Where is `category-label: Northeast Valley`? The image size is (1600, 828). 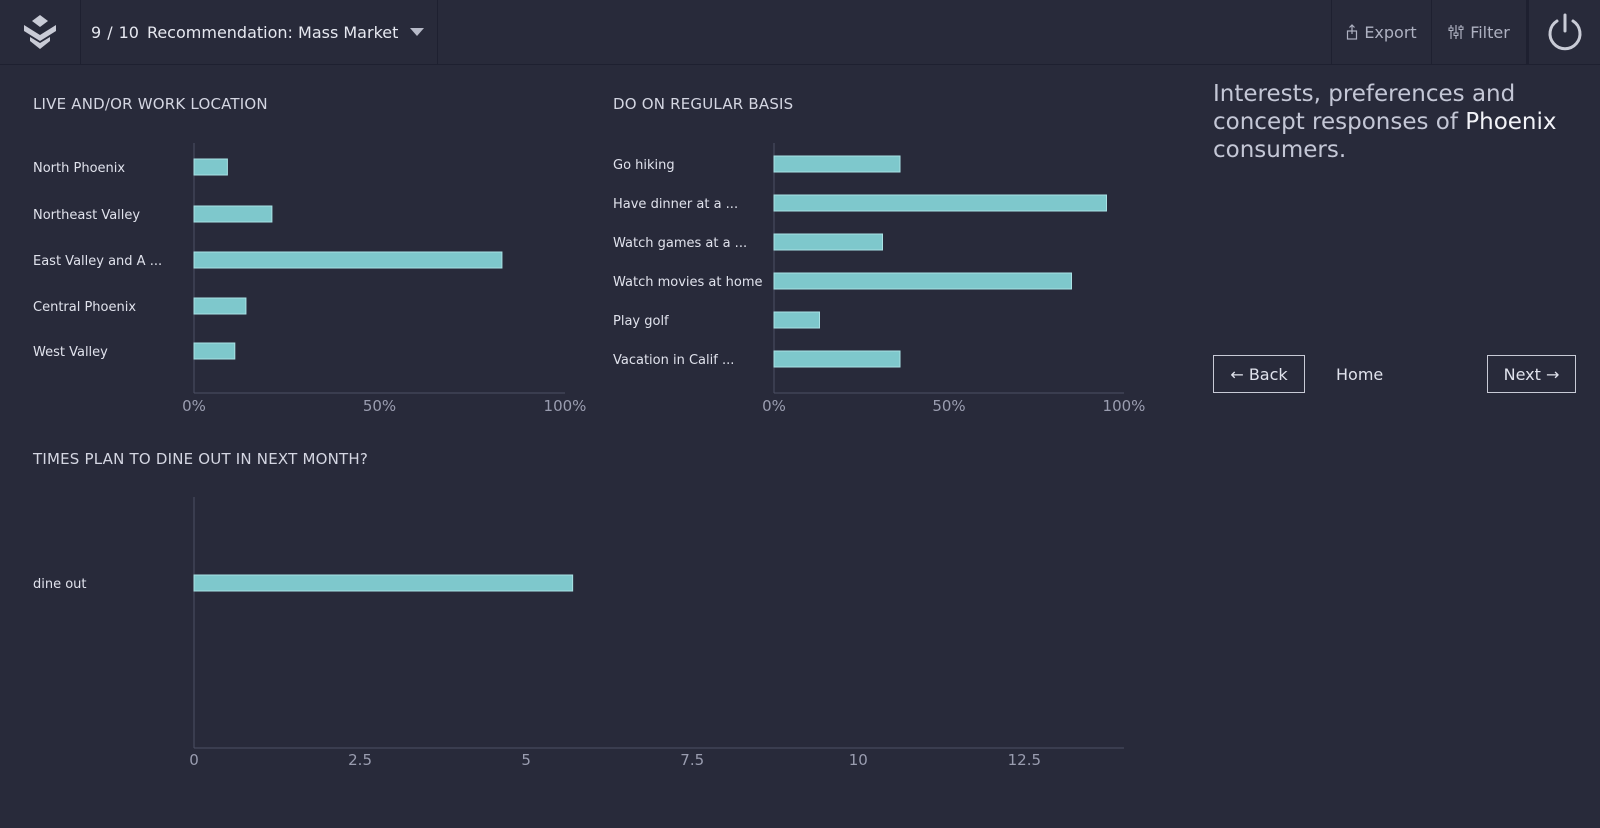 category-label: Northeast Valley is located at coordinates (86, 215).